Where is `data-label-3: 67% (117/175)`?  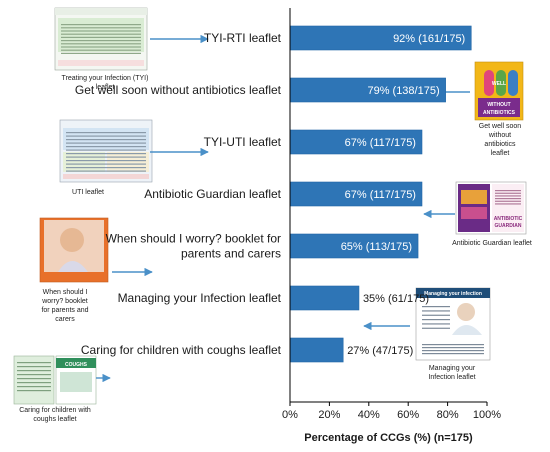 data-label-3: 67% (117/175) is located at coordinates (380, 195).